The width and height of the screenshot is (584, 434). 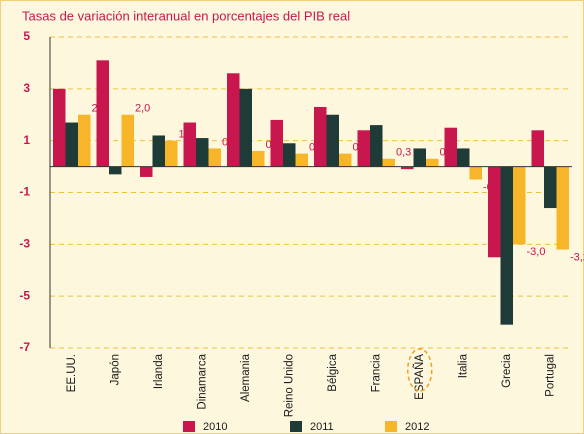 What do you see at coordinates (507, 370) in the screenshot?
I see `x-tick-label: Grecia` at bounding box center [507, 370].